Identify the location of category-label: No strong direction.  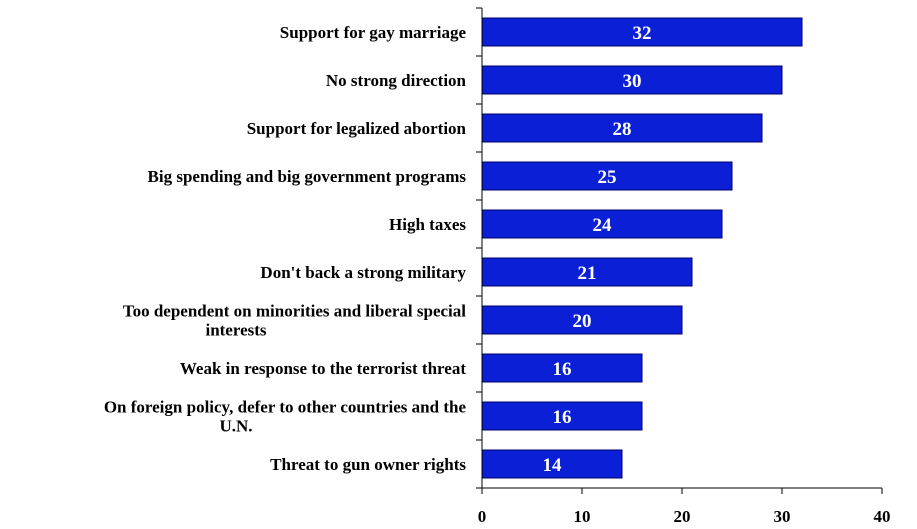
(396, 80).